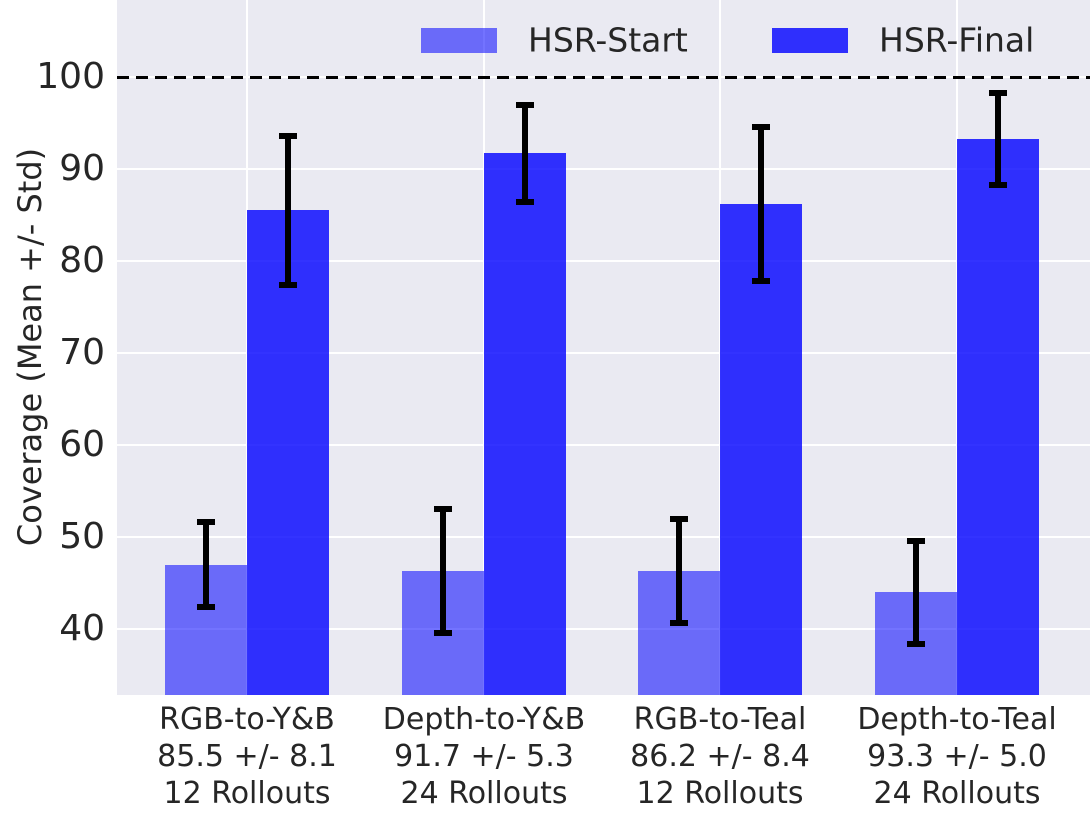 This screenshot has height=834, width=1090. I want to click on x-tick-label-line: 91.7 +/- 5.3, so click(484, 756).